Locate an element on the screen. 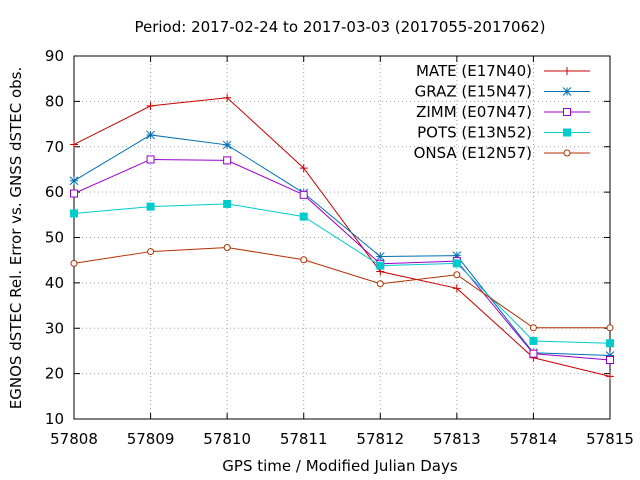 This screenshot has width=640, height=480. legend-label-onsa: ONSA (E12N57) is located at coordinates (473, 153).